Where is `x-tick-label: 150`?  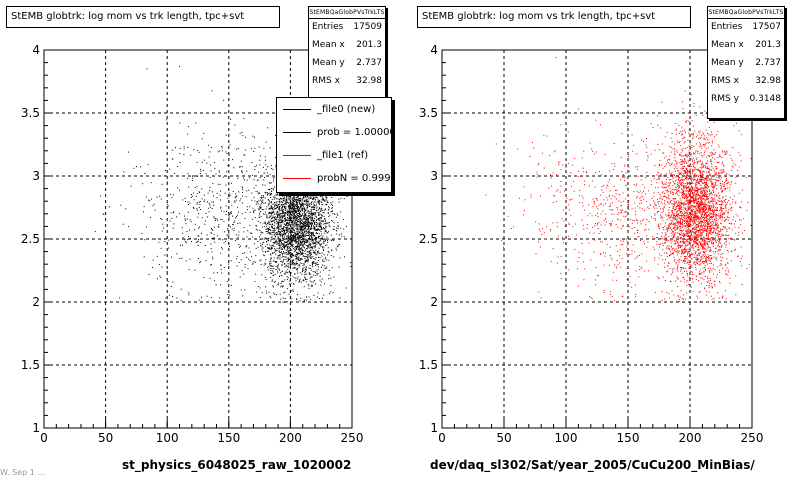
x-tick-label: 150 is located at coordinates (228, 438).